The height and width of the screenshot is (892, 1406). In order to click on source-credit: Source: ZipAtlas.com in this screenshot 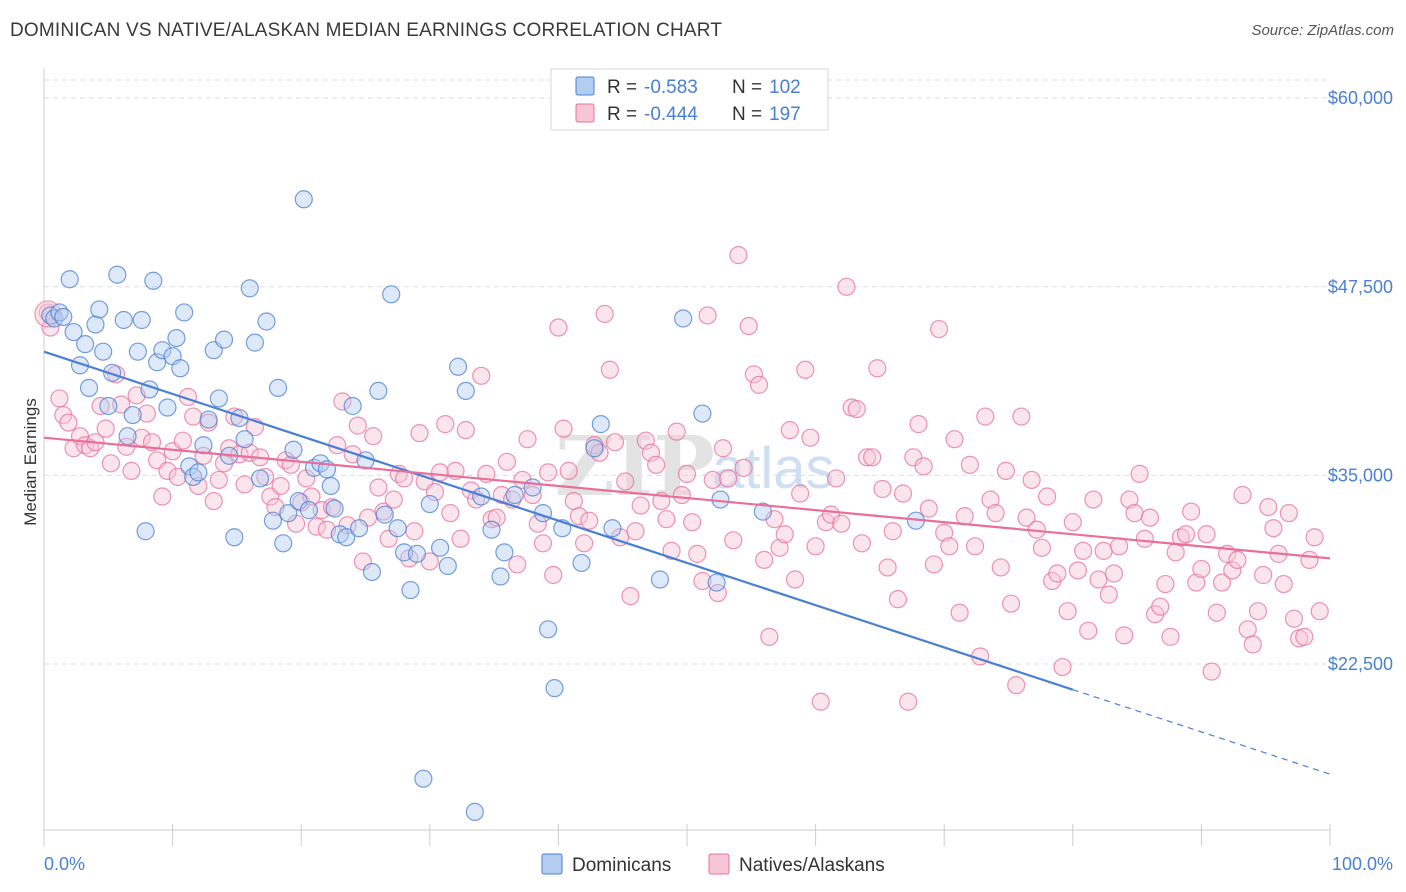, I will do `click(1322, 30)`.